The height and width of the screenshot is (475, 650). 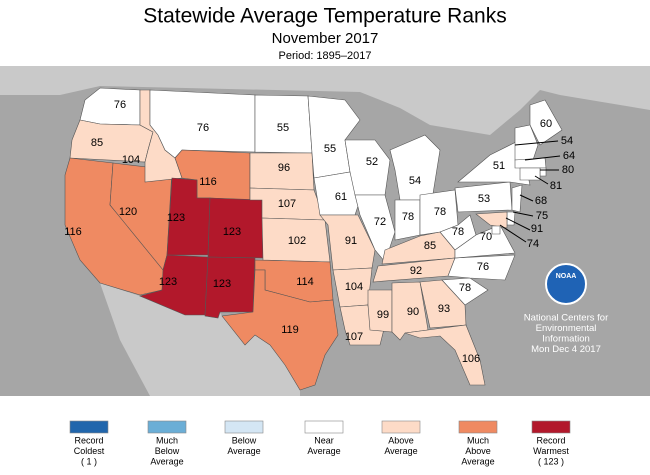 I want to click on state-rank: 60, so click(x=546, y=124).